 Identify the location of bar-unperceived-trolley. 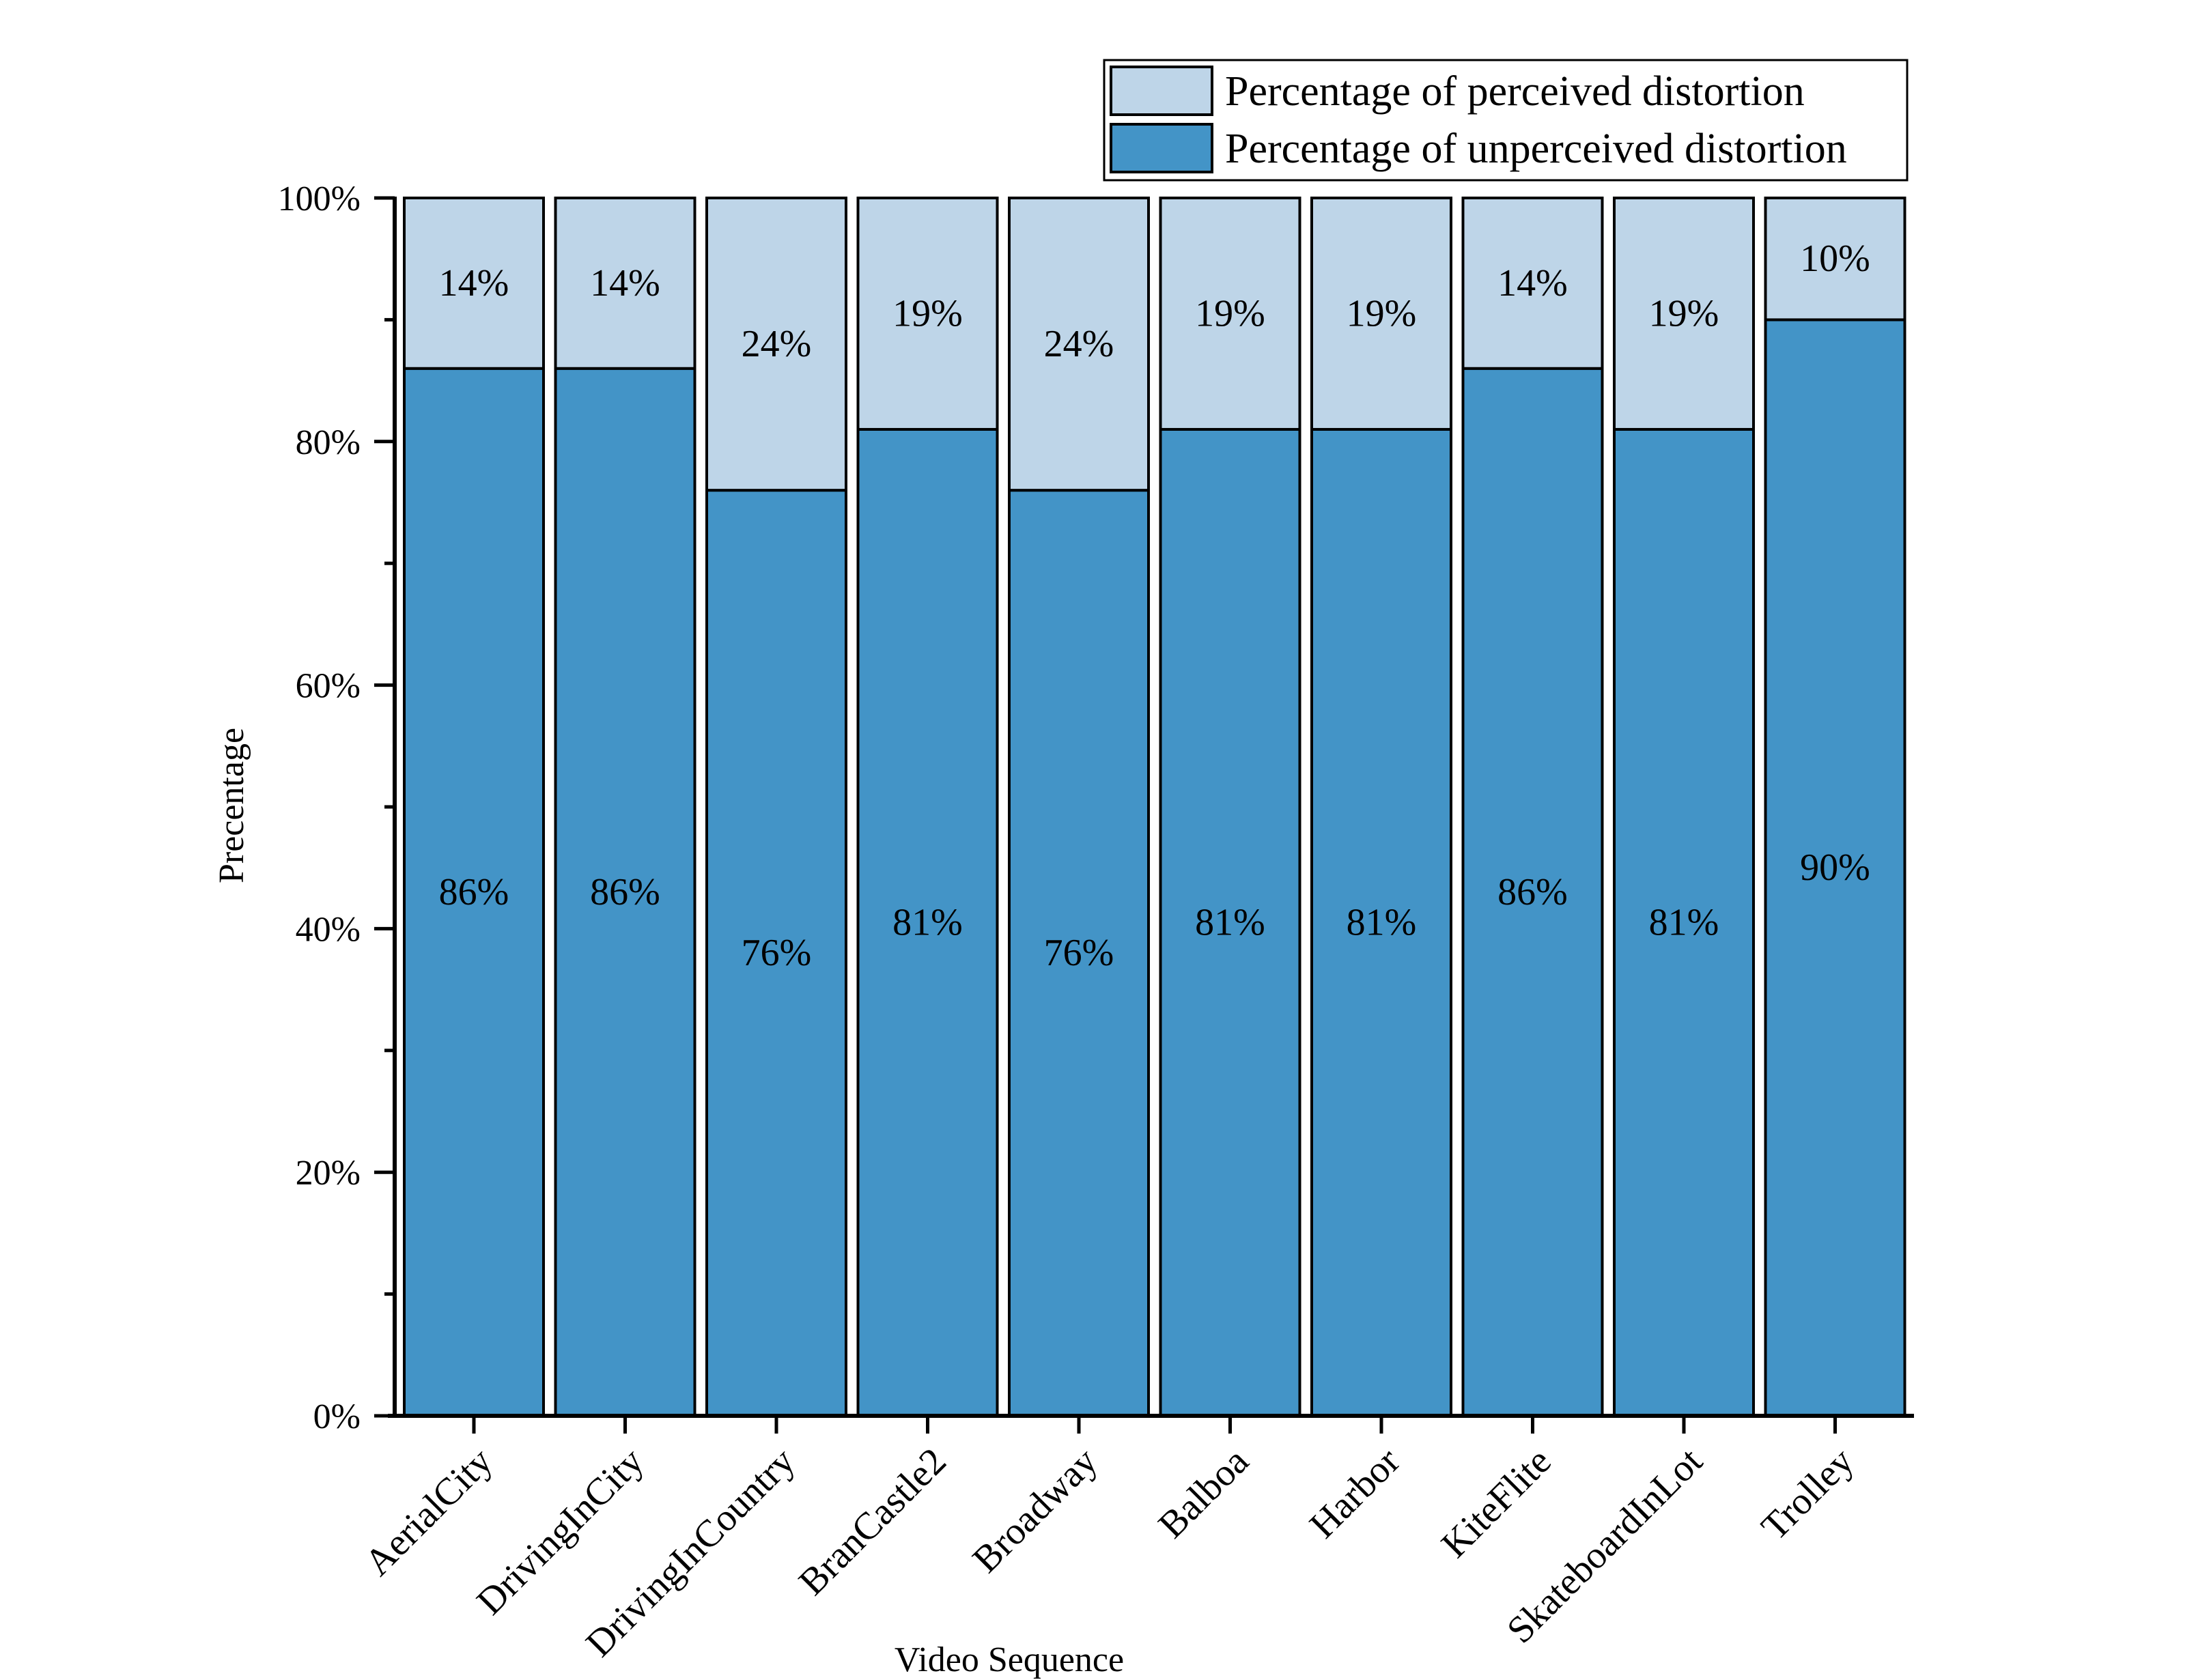
(1835, 867).